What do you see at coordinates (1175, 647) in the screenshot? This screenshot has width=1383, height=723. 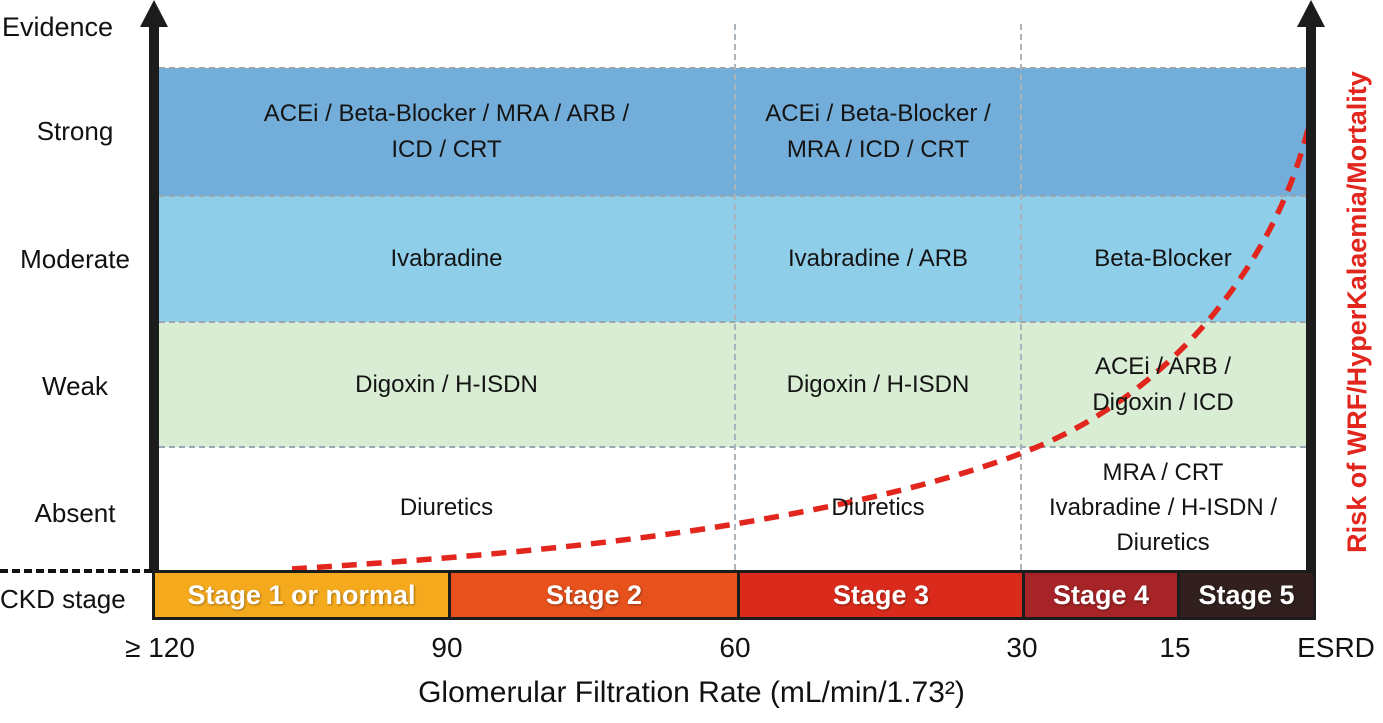 I see `x-tick-15: 15` at bounding box center [1175, 647].